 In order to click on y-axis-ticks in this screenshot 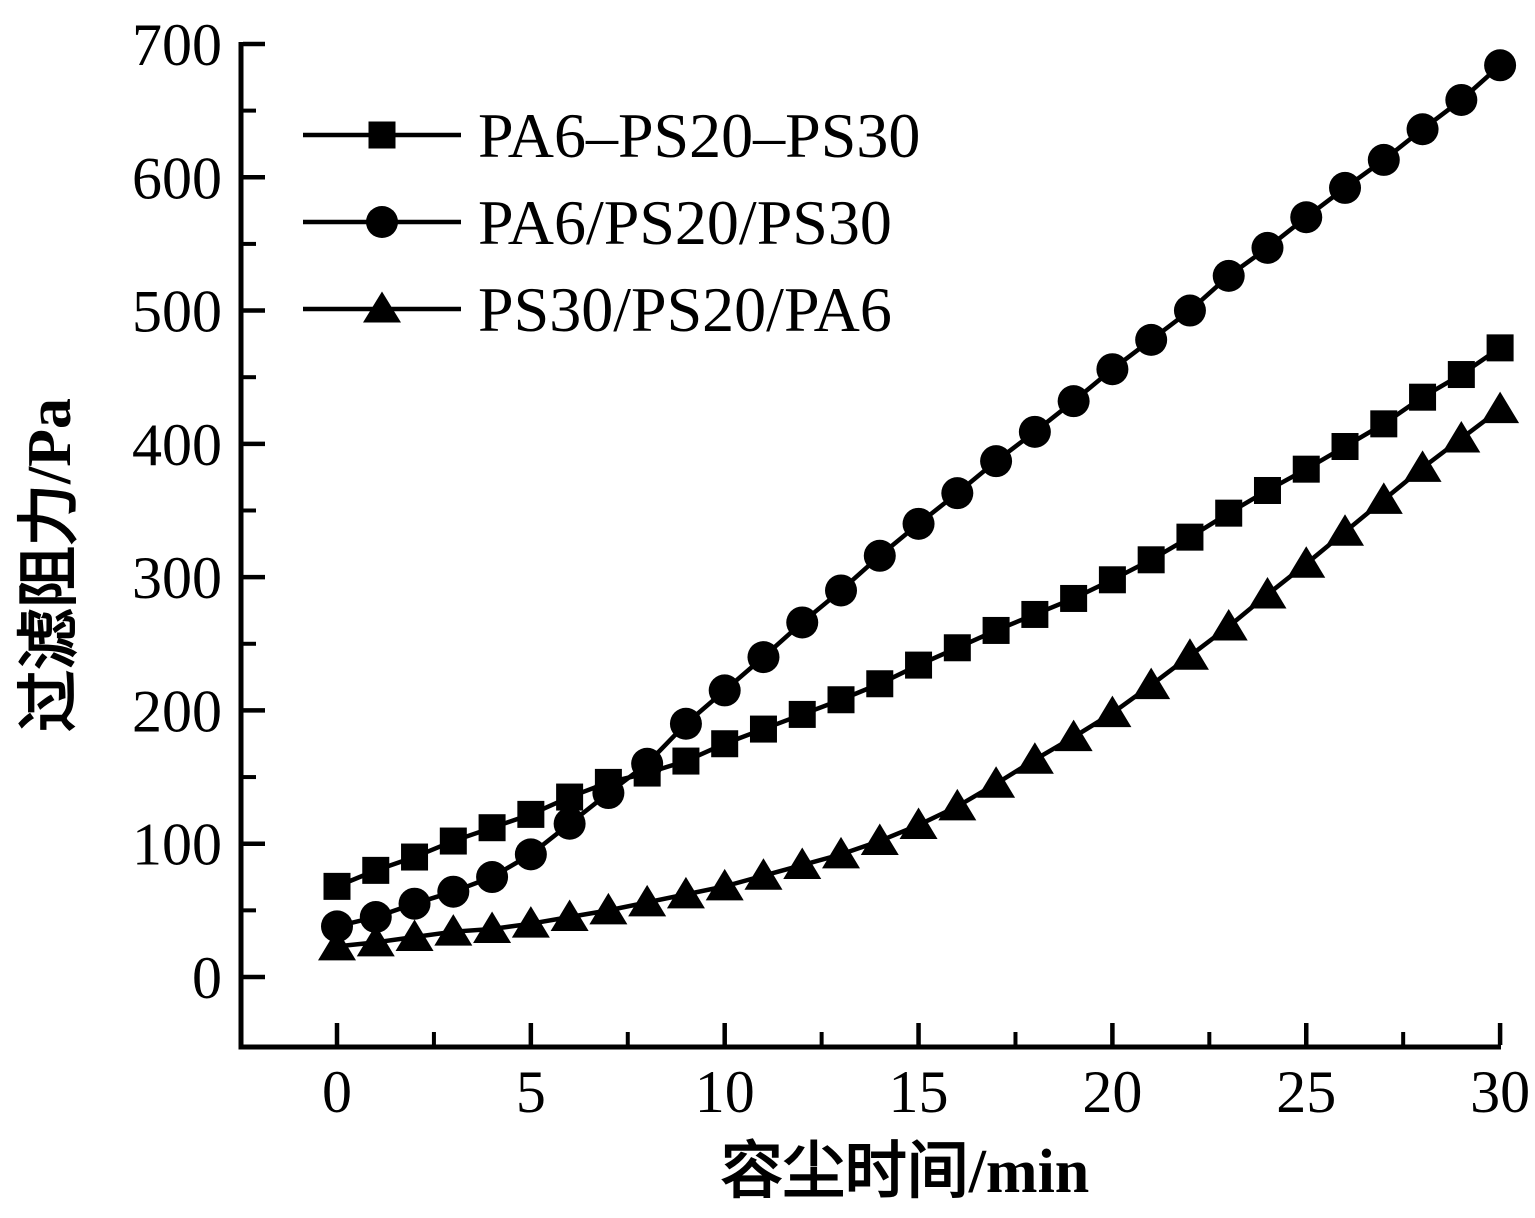, I will do `click(254, 510)`.